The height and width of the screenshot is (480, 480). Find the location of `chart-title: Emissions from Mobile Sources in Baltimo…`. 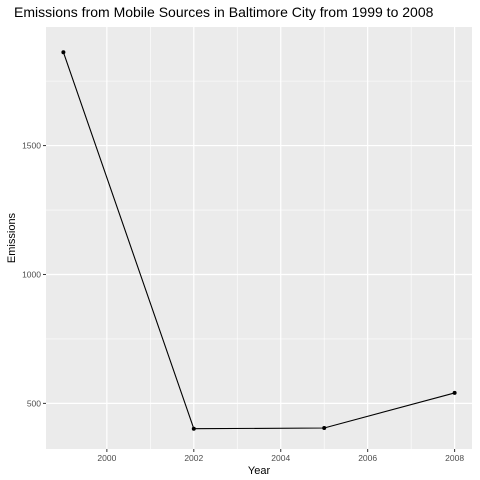

chart-title: Emissions from Mobile Sources in Baltimo… is located at coordinates (224, 12).